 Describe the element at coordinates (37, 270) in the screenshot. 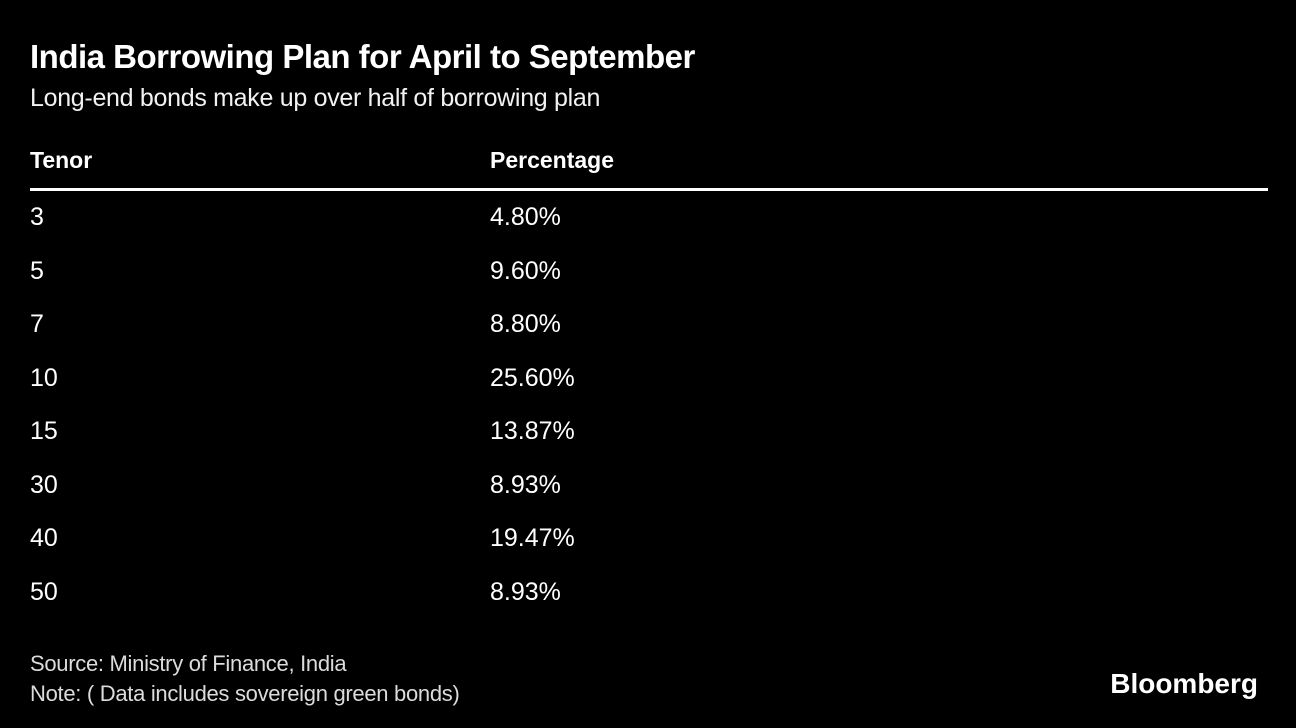

I see `tenor-cell: 5` at that location.